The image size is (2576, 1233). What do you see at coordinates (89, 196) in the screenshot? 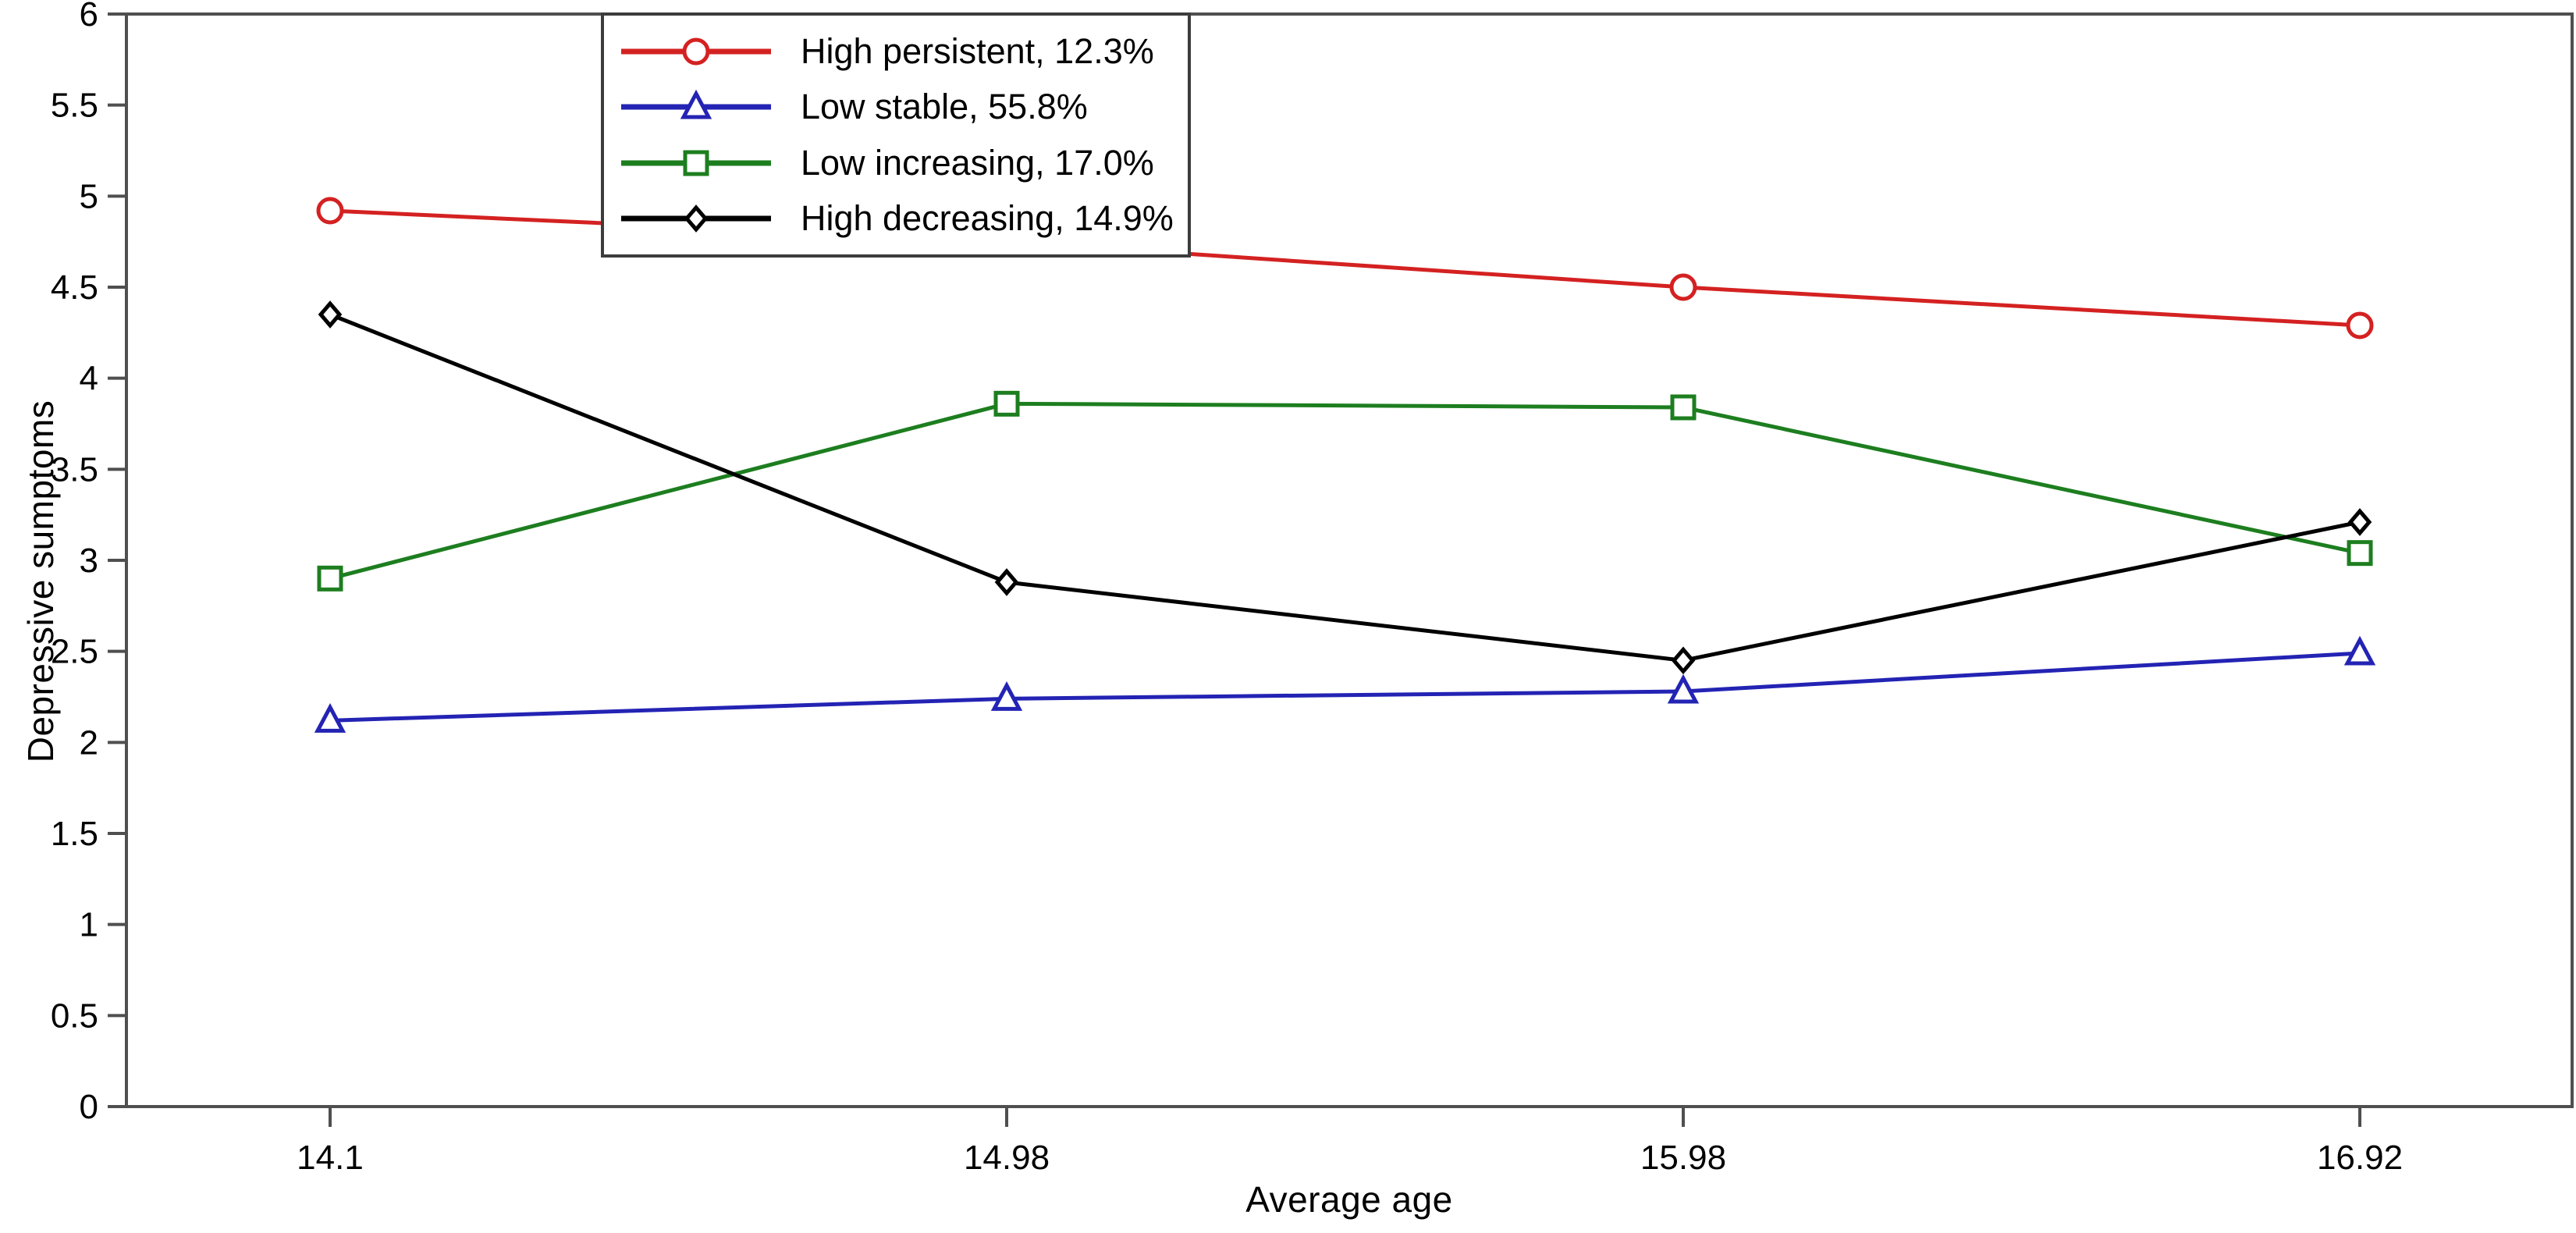
I see `y-tick-label: 5` at bounding box center [89, 196].